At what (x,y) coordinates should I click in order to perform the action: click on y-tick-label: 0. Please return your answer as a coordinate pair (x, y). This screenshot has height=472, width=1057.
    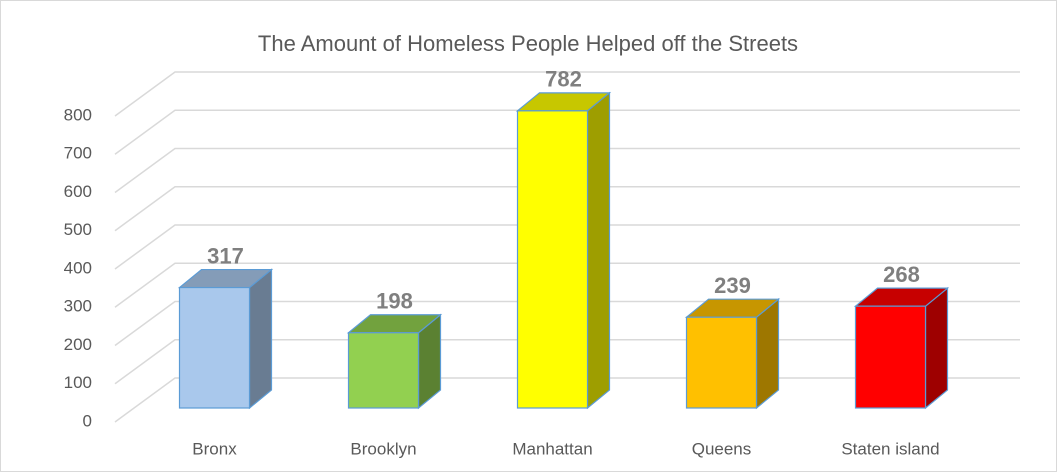
    Looking at the image, I should click on (87, 420).